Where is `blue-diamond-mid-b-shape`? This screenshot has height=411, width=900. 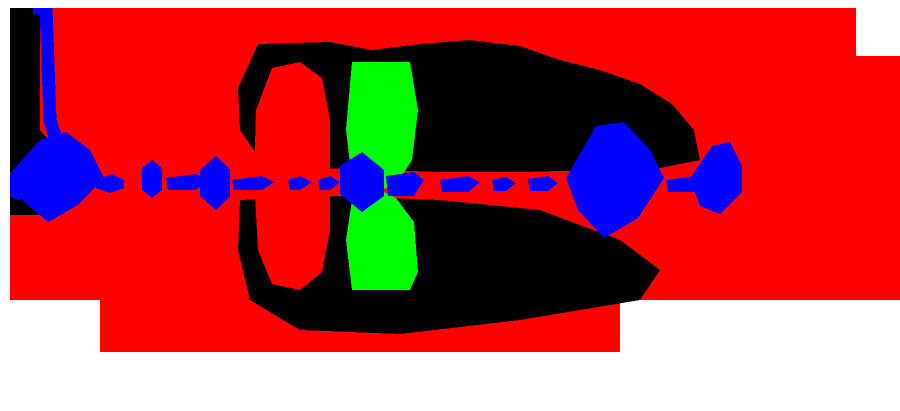
blue-diamond-mid-b-shape is located at coordinates (215, 183).